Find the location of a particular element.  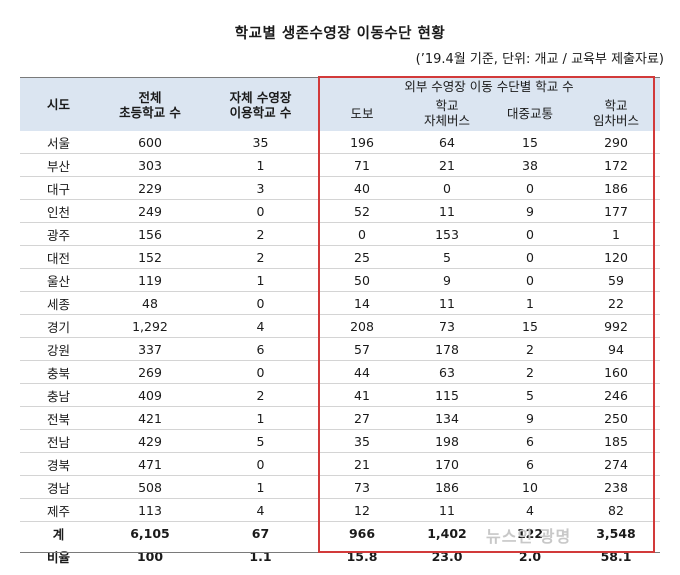

watermark: 뉴스인 광명 is located at coordinates (529, 536).